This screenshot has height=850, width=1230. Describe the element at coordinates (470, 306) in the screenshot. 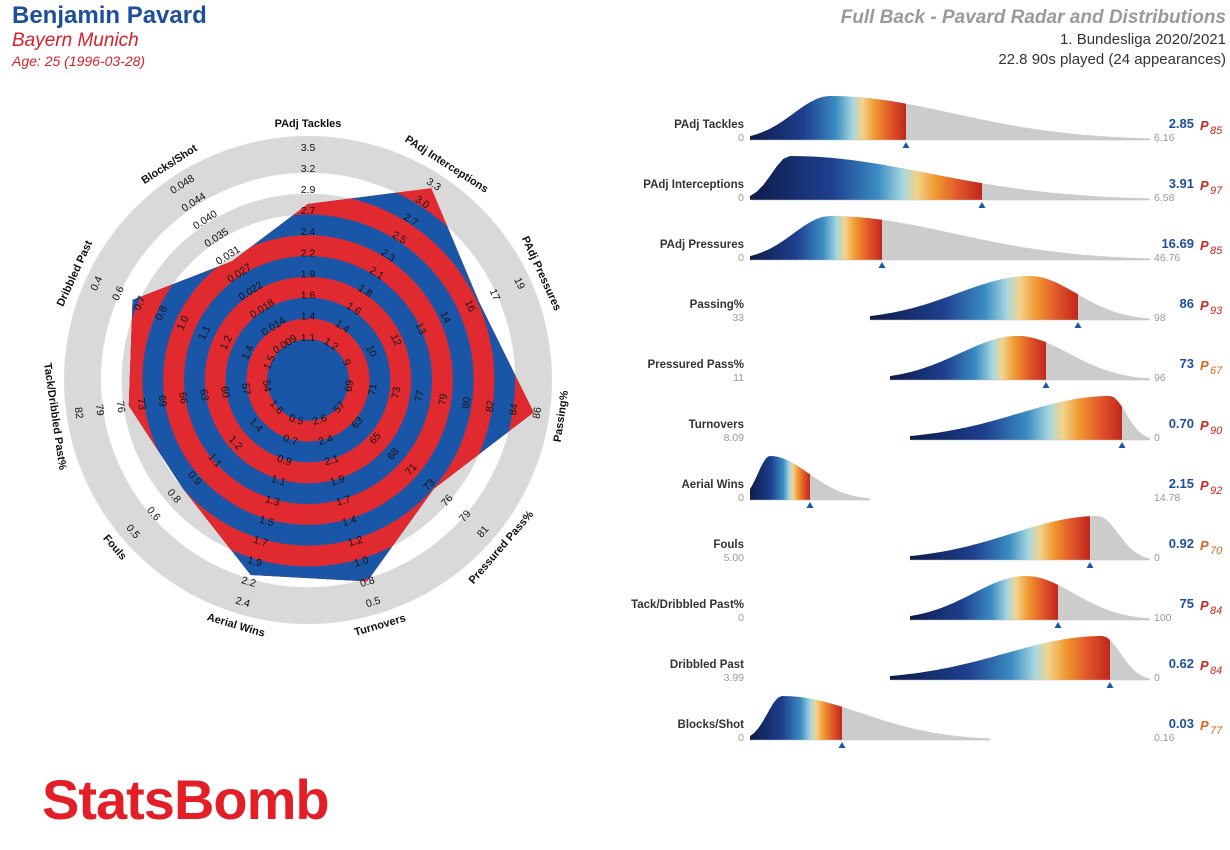

I see `radar-tick-label: 16` at that location.